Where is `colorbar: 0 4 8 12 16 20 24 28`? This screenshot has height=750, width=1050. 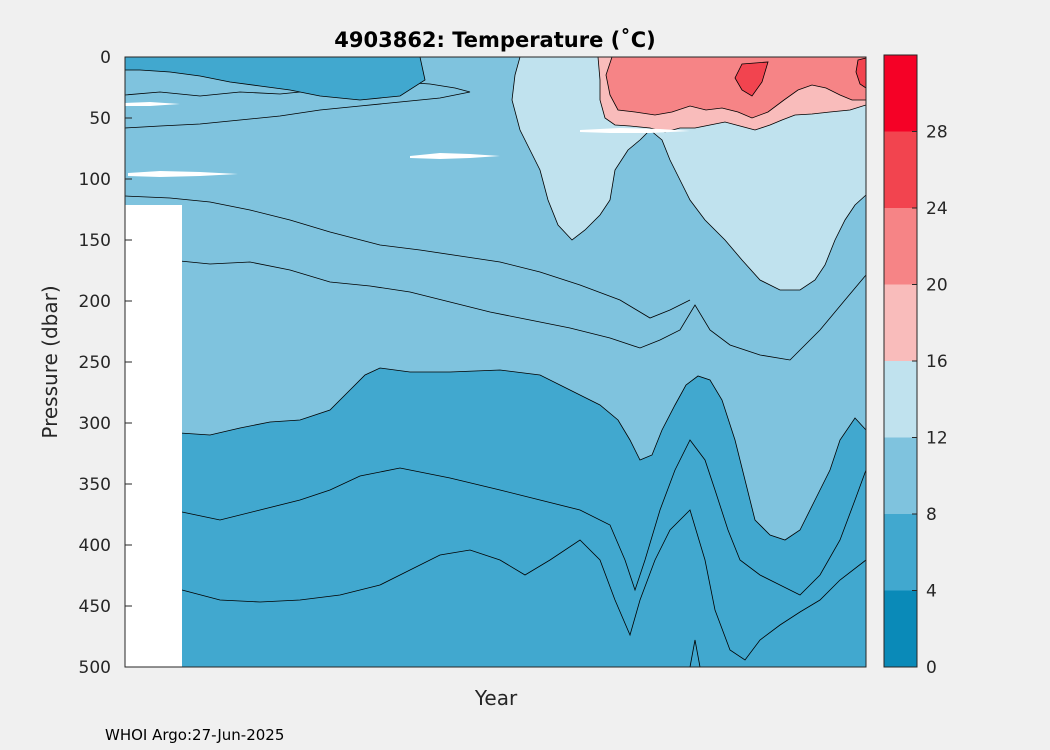
colorbar: 0 4 8 12 16 20 24 28 is located at coordinates (915, 366).